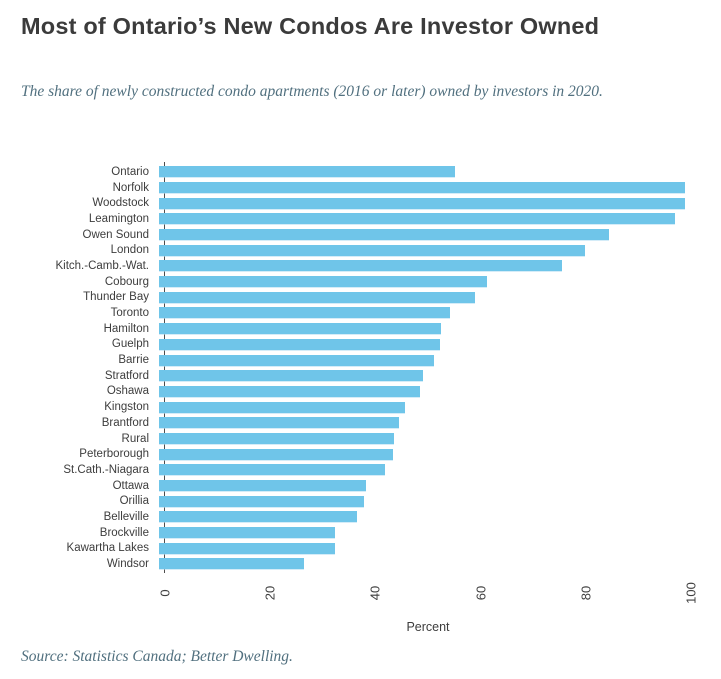  I want to click on category-label: Norfolk, so click(130, 187).